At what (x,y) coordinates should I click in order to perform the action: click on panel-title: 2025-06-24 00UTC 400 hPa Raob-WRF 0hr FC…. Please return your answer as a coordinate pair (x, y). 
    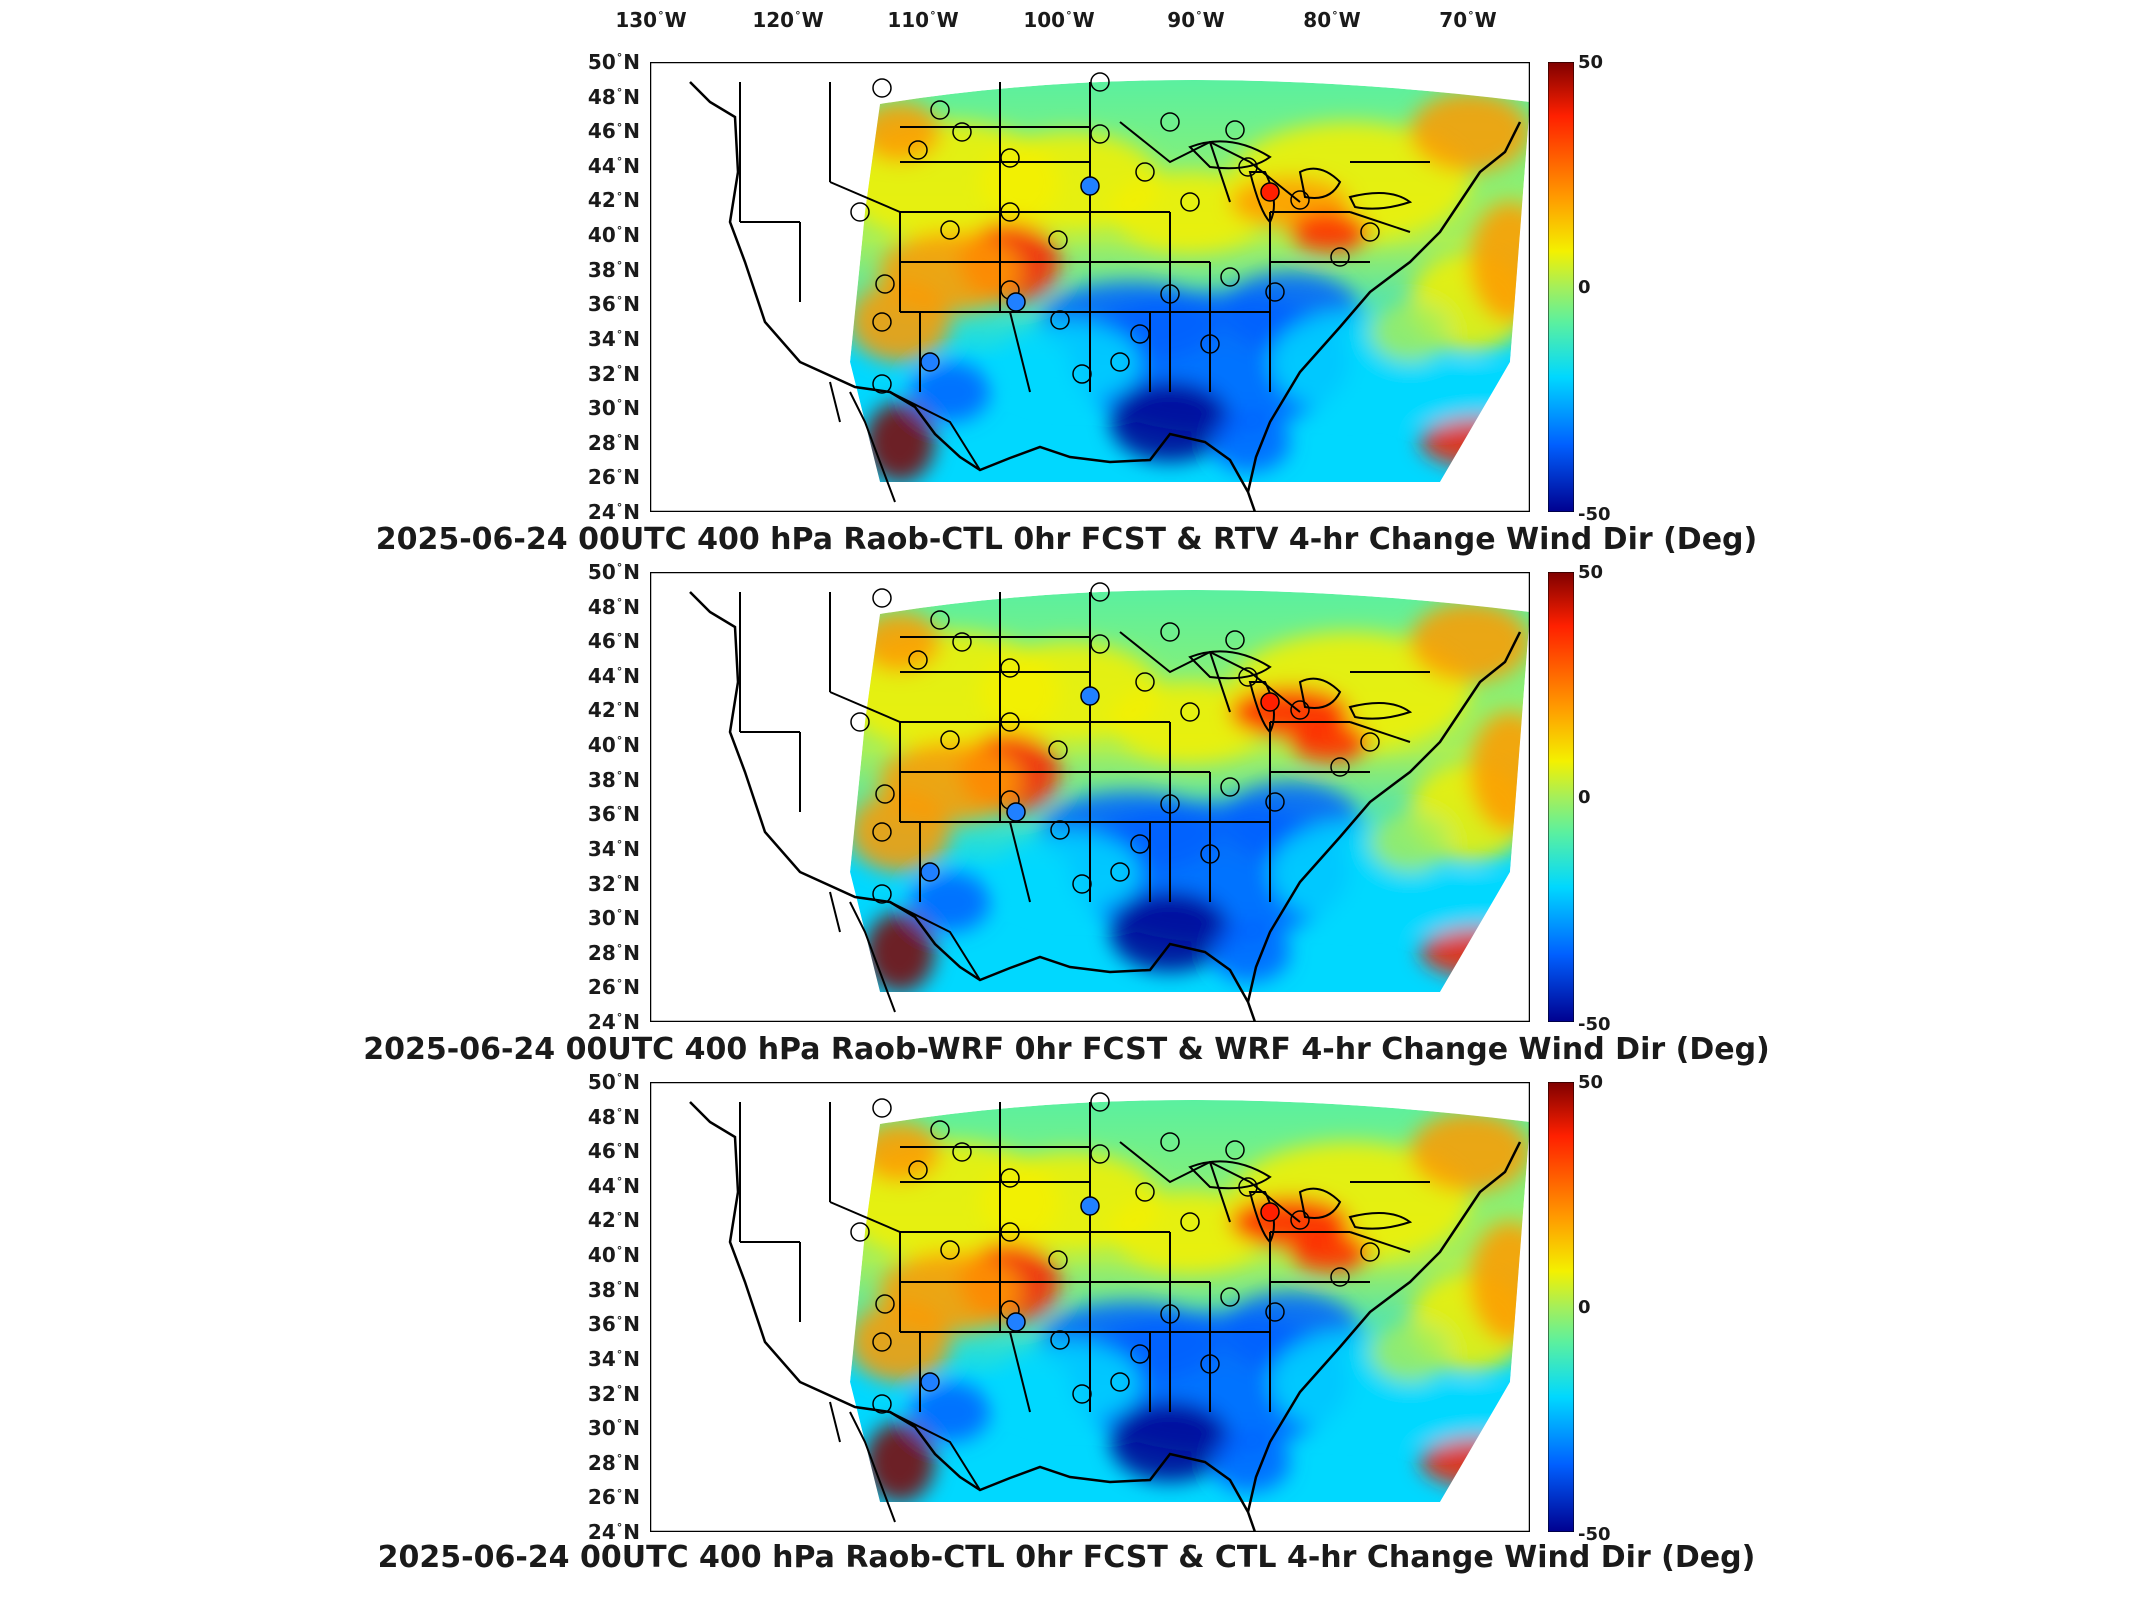
    Looking at the image, I should click on (1066, 1049).